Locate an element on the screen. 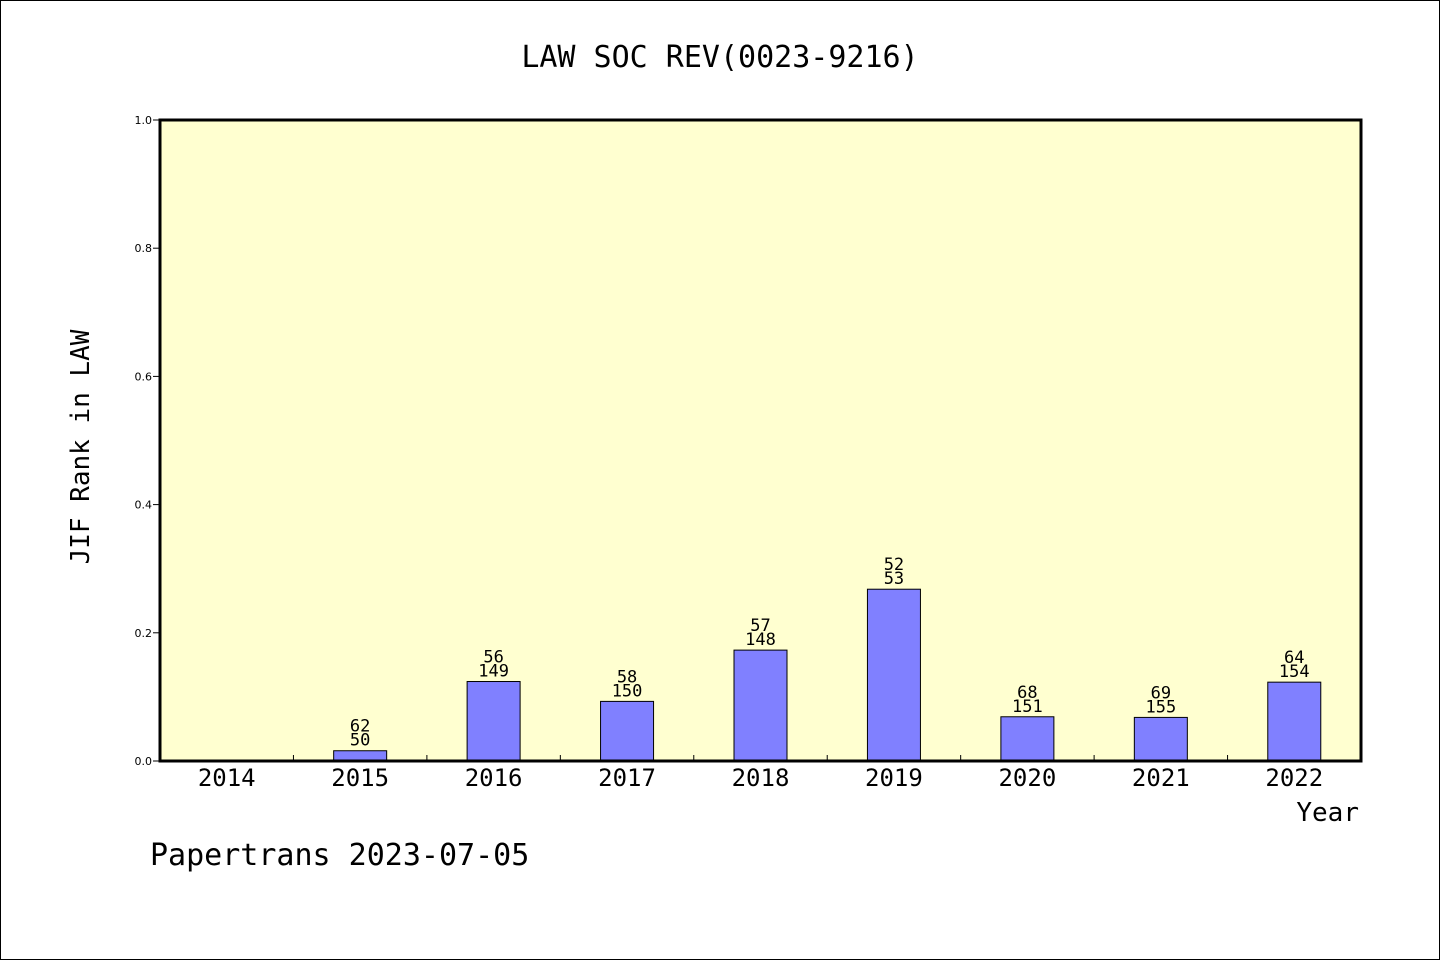 The width and height of the screenshot is (1440, 964). rank-label: 68 is located at coordinates (1027, 693).